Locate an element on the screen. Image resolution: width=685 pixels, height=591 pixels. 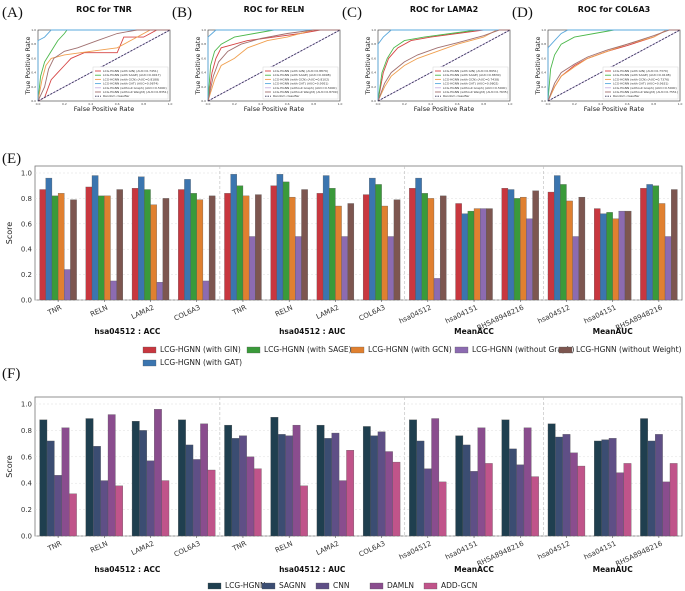
roc-legend is located at coordinates (470, 83).